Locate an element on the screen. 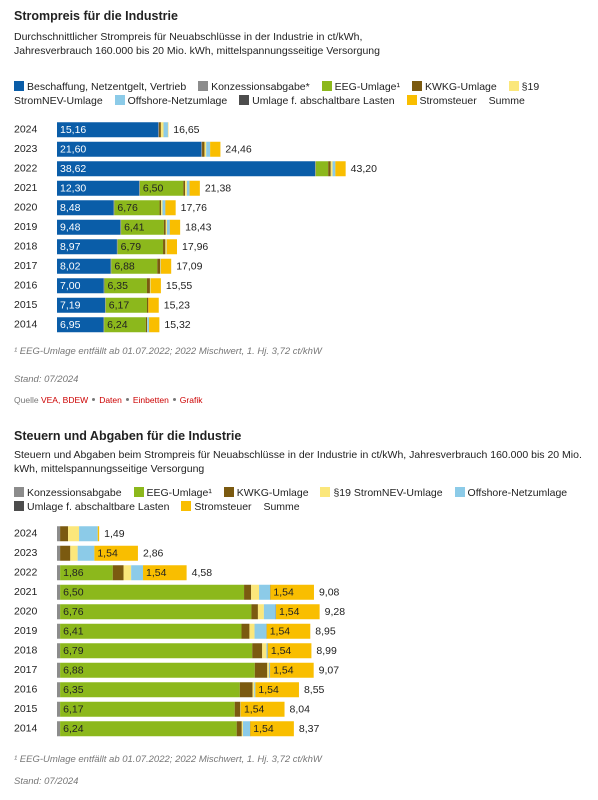  value-label: 8,02 is located at coordinates (70, 267).